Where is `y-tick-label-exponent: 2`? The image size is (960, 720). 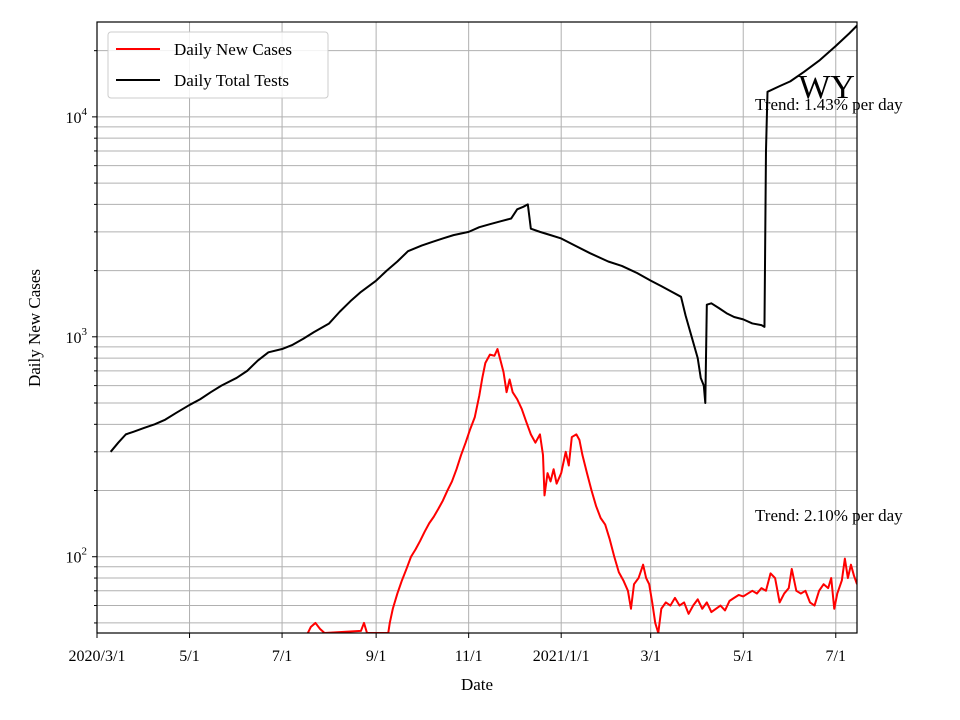 y-tick-label-exponent: 2 is located at coordinates (85, 552).